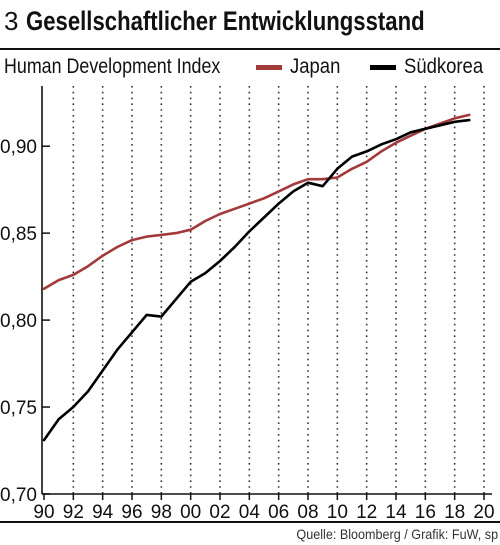 The width and height of the screenshot is (500, 545). Describe the element at coordinates (307, 512) in the screenshot. I see `x-tick-label: 08` at that location.